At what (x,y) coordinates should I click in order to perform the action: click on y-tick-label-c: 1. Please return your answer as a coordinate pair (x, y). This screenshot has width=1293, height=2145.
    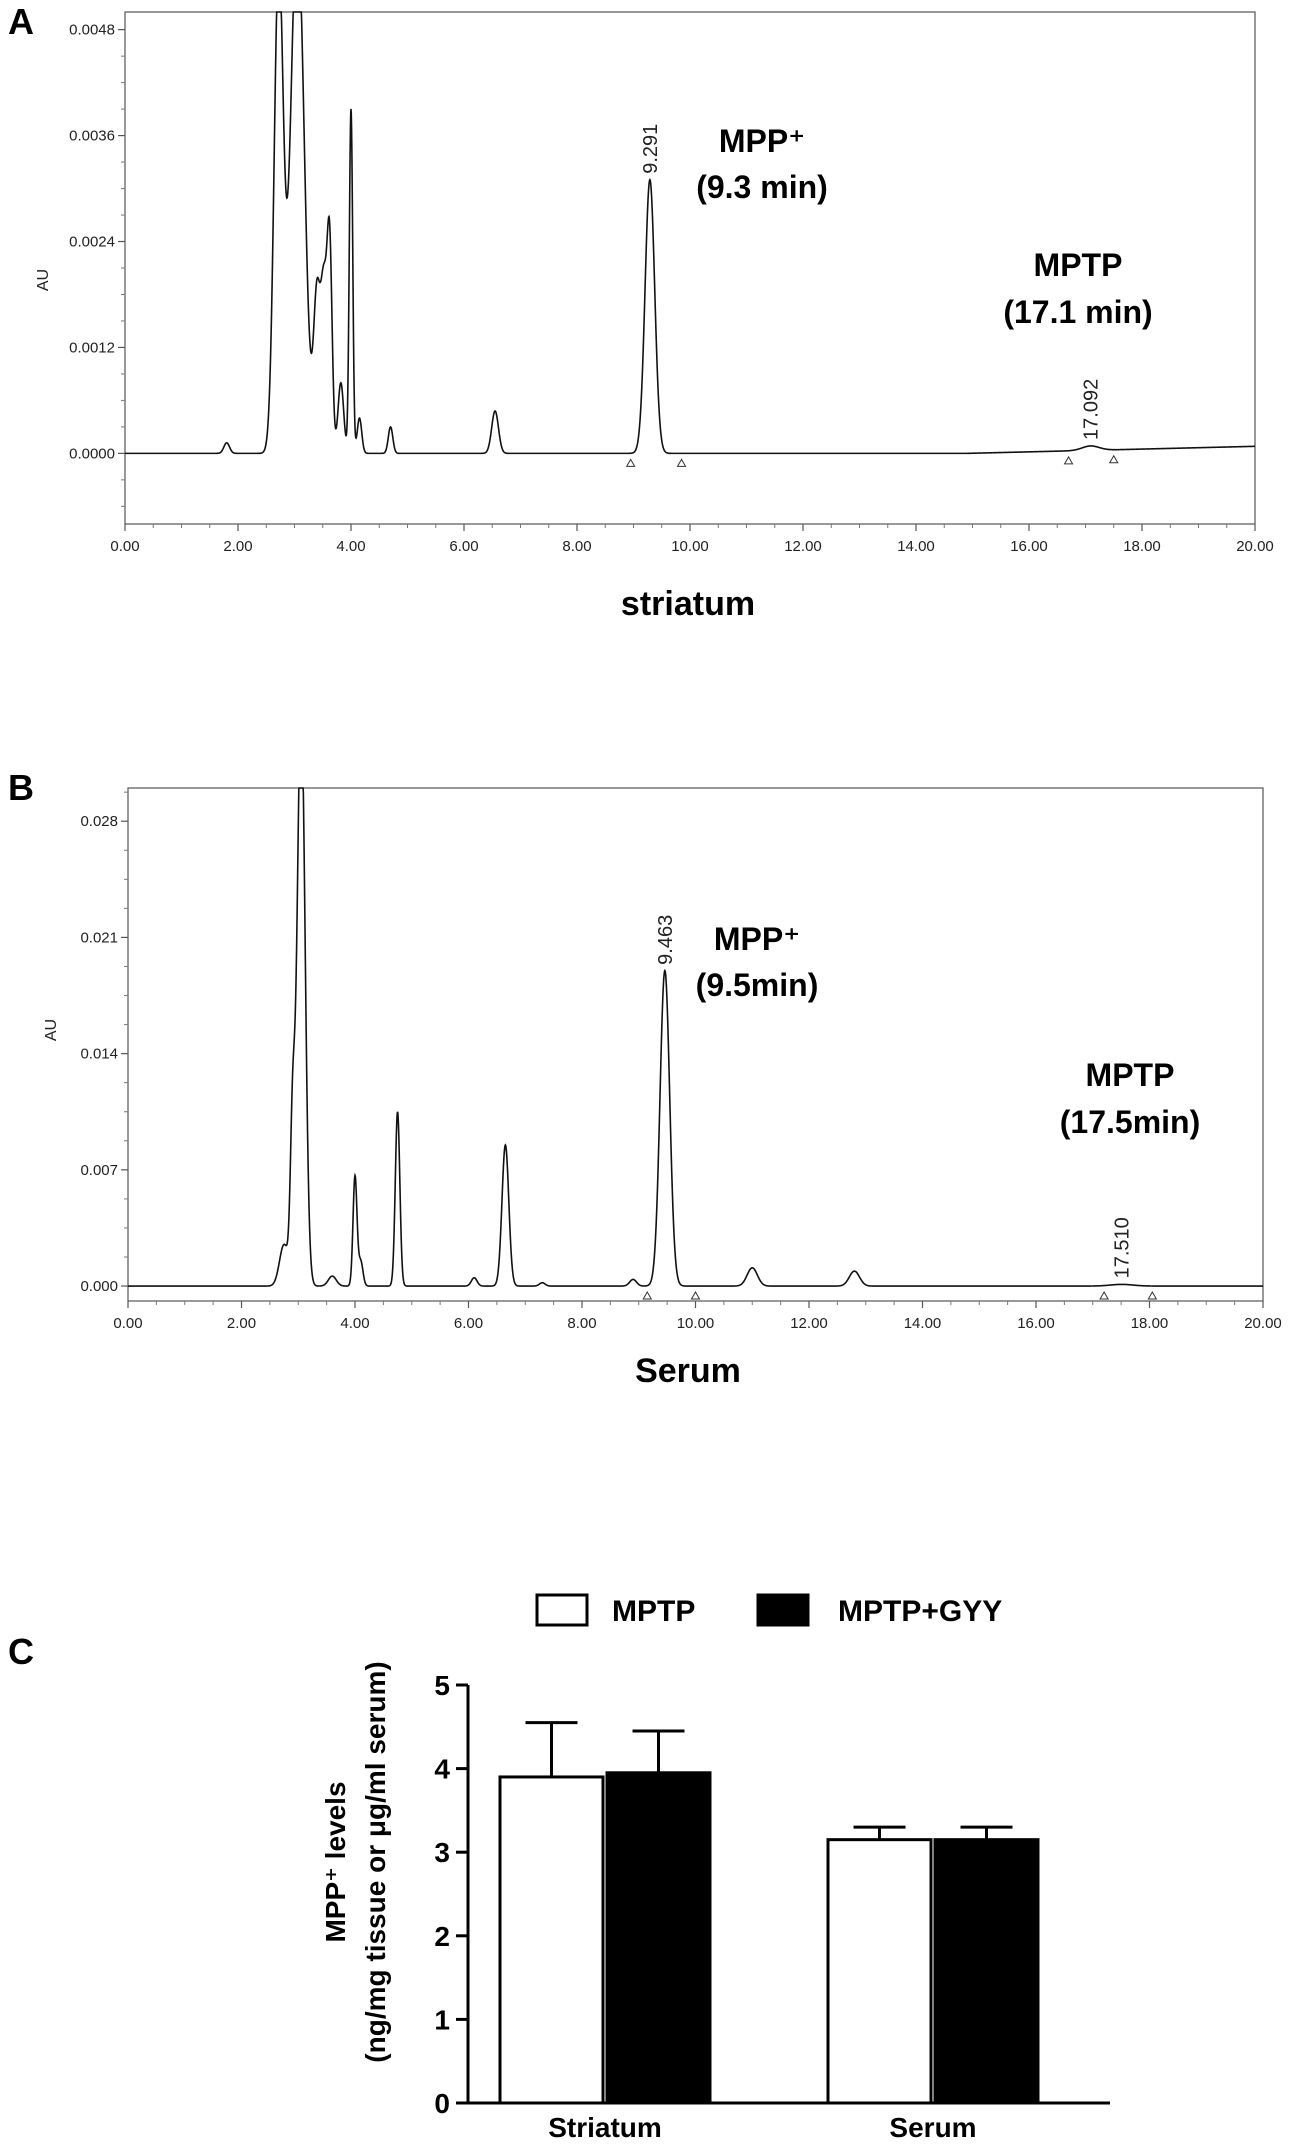
    Looking at the image, I should click on (442, 2019).